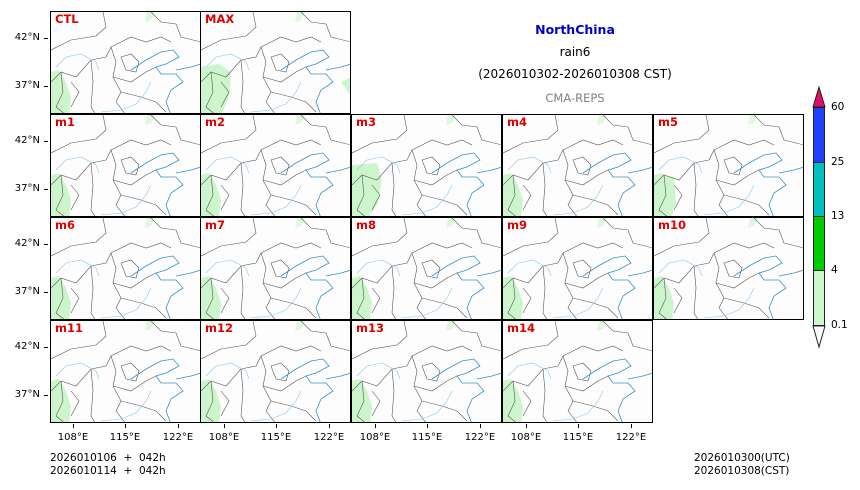  Describe the element at coordinates (819, 298) in the screenshot. I see `colorbar-segment-0.1-4` at that location.